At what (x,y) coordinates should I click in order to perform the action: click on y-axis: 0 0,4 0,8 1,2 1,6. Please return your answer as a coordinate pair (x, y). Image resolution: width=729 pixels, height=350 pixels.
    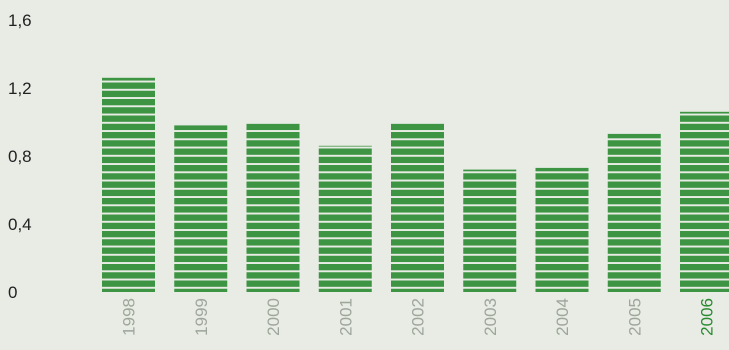
    Looking at the image, I should click on (20, 156).